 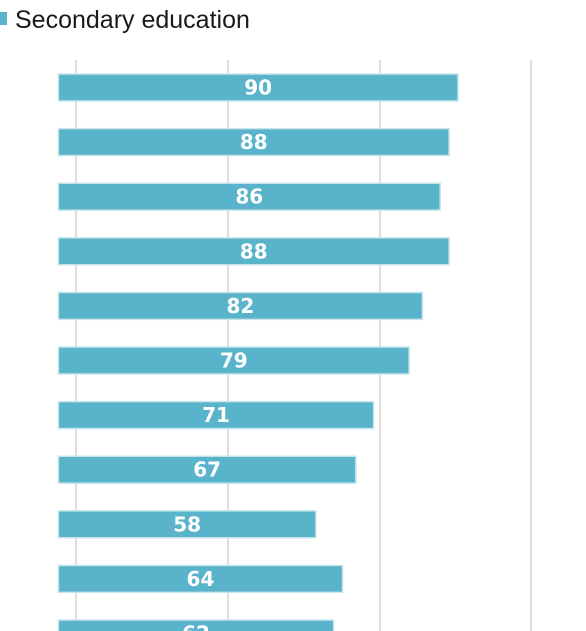 What do you see at coordinates (3, 18) in the screenshot?
I see `legend-swatch` at bounding box center [3, 18].